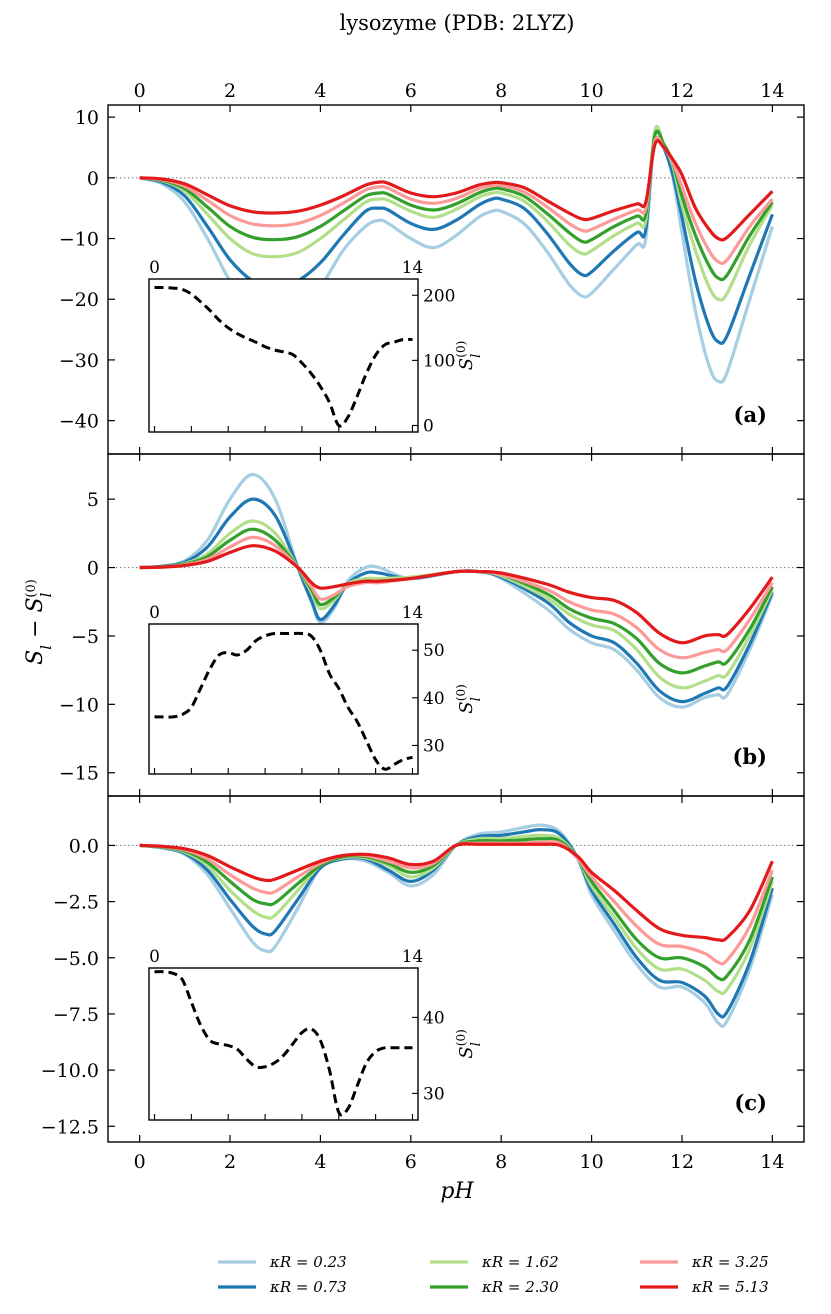  Describe the element at coordinates (320, 1162) in the screenshot. I see `x-tick-label-bottom: 4` at that location.